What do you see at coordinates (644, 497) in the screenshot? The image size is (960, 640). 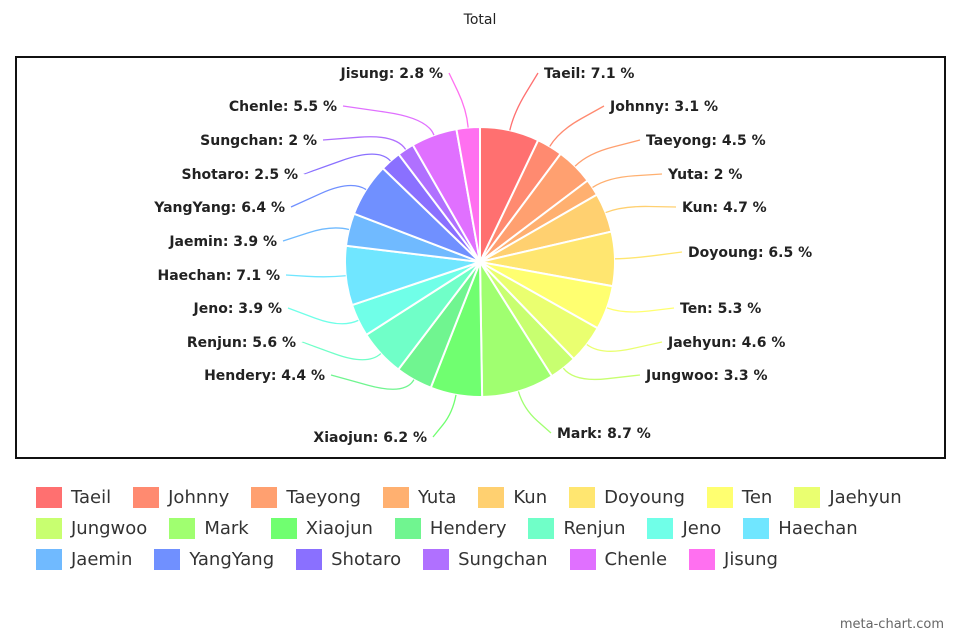 I see `legend-label: Doyoung` at bounding box center [644, 497].